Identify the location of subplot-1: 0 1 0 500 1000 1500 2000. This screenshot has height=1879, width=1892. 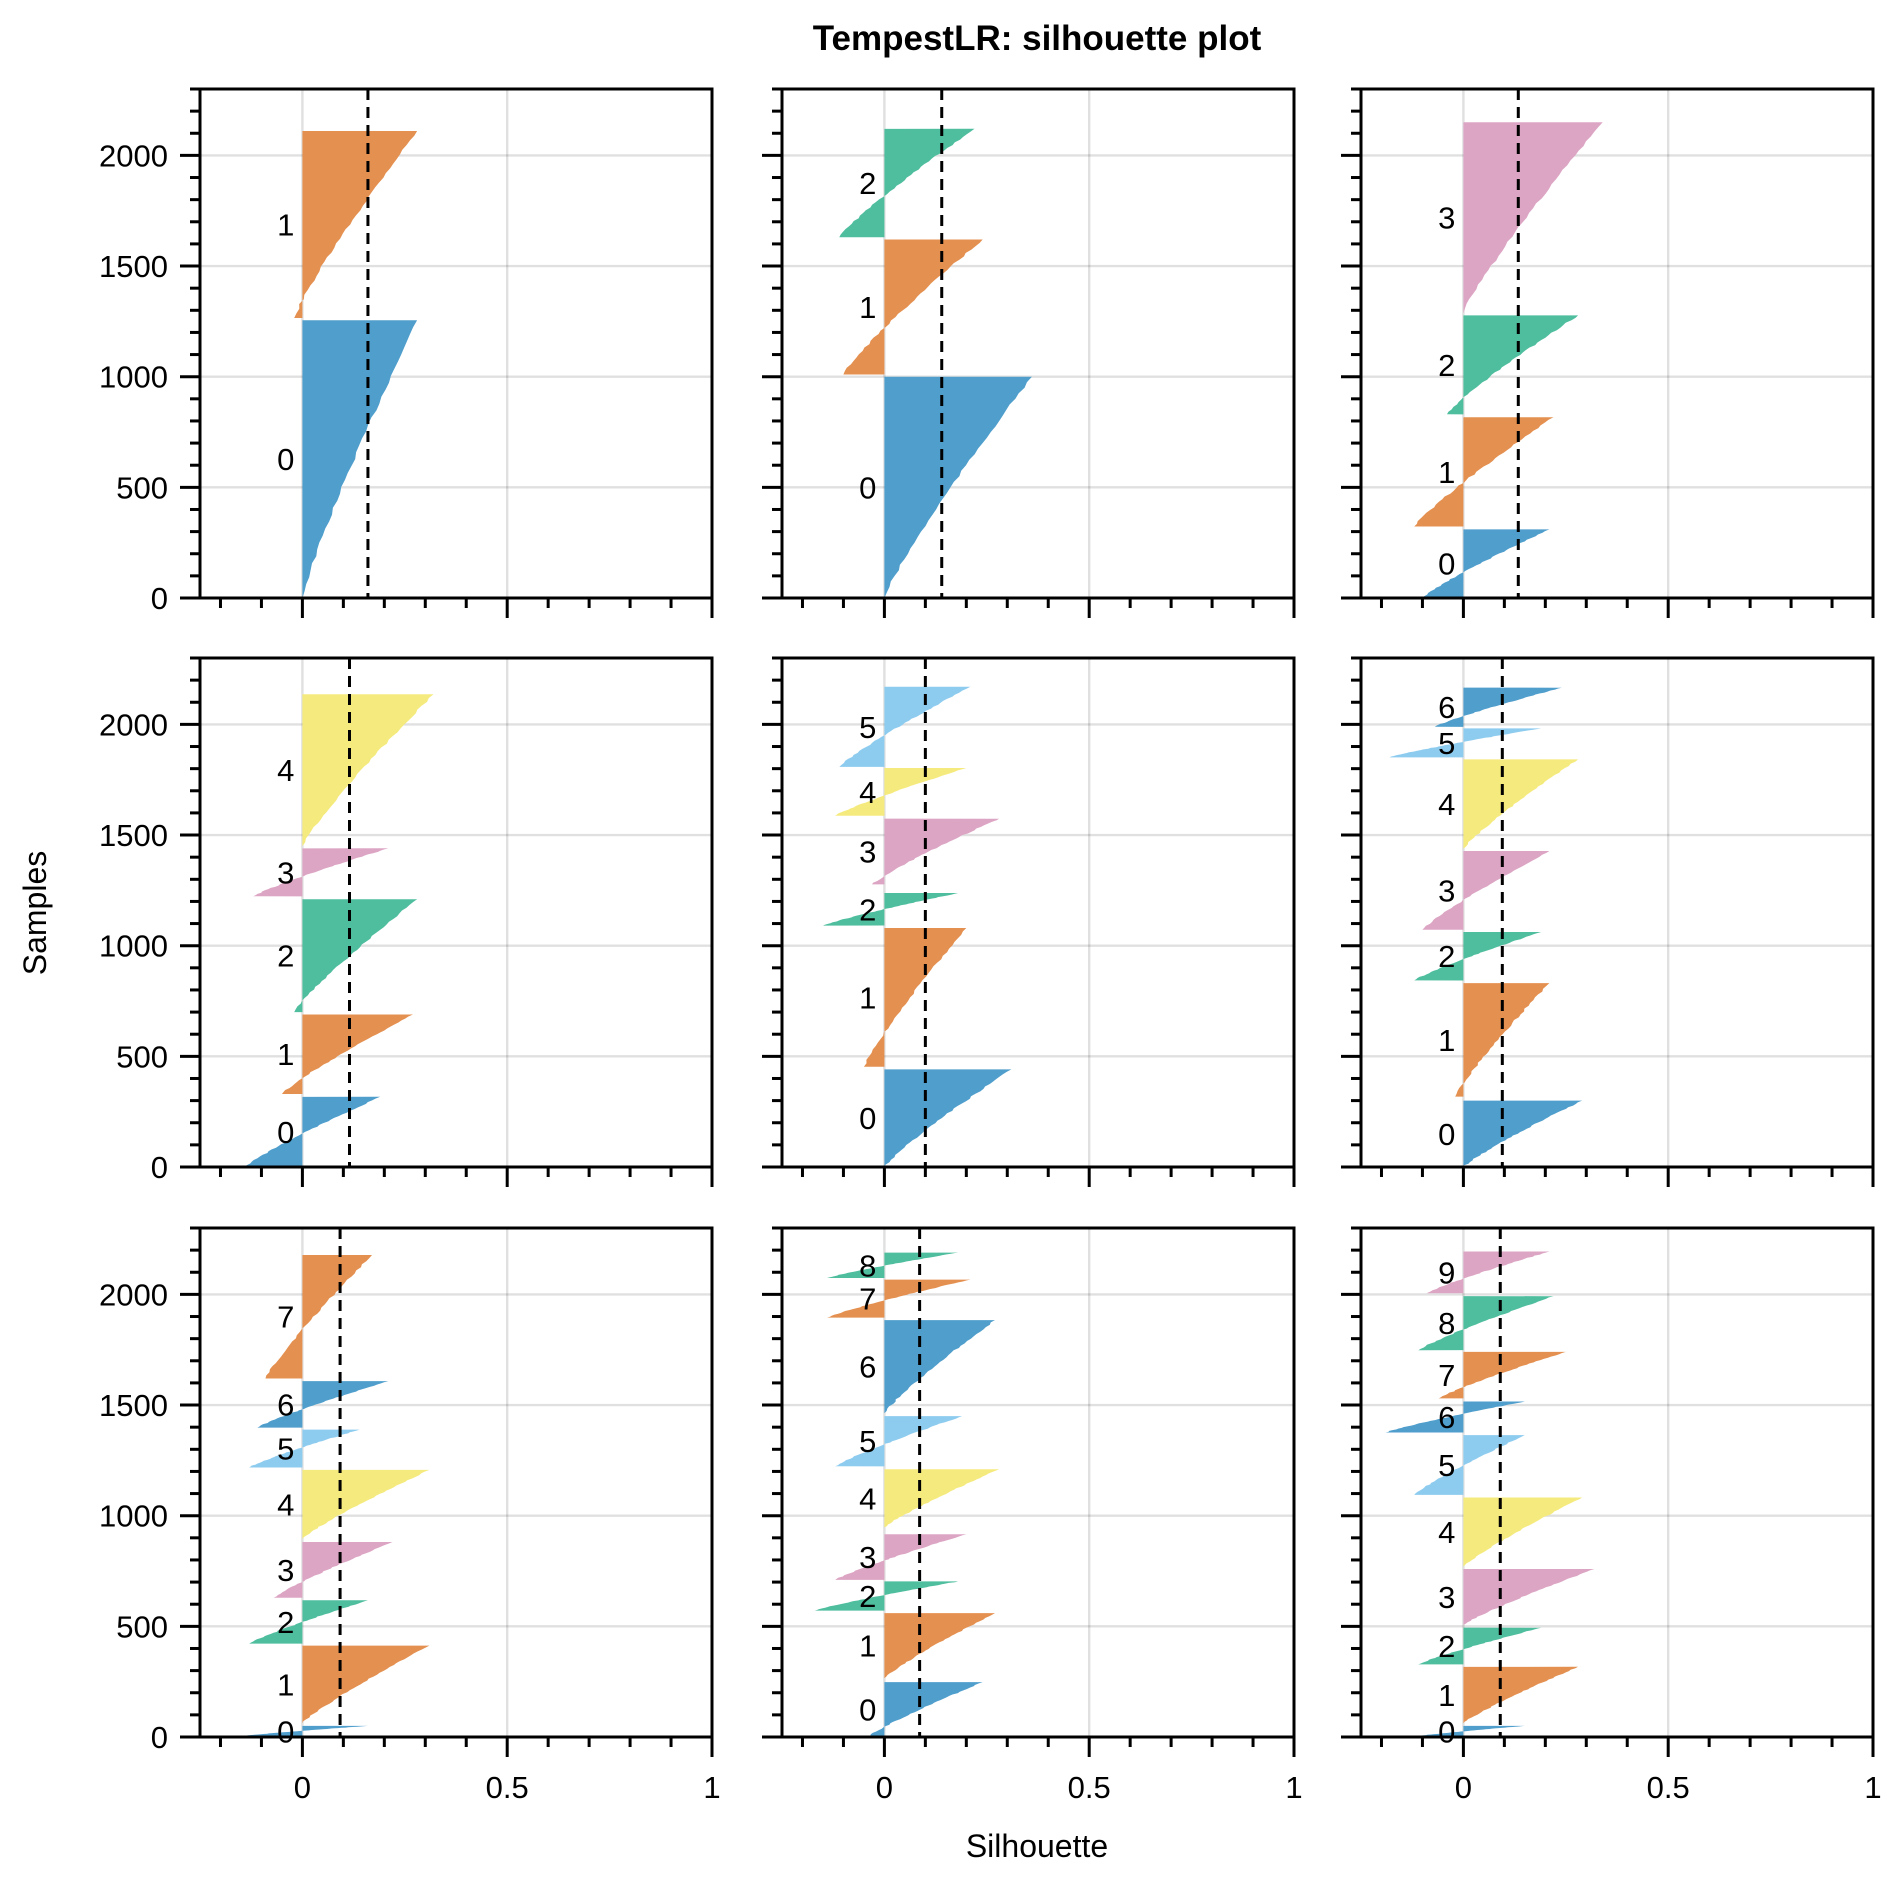
(406, 352).